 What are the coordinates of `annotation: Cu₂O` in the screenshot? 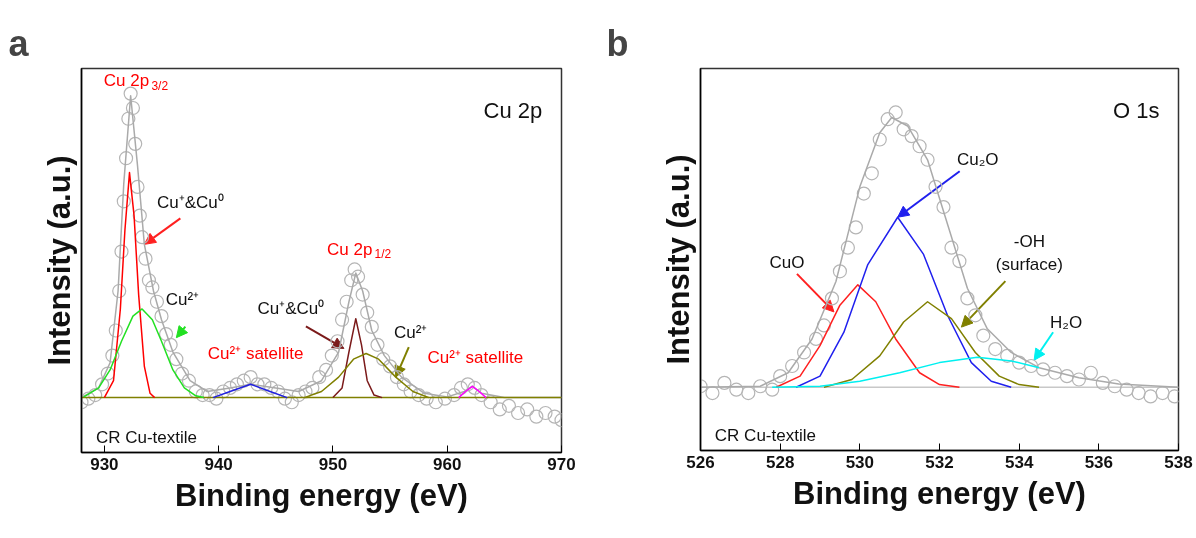 It's located at (977, 159).